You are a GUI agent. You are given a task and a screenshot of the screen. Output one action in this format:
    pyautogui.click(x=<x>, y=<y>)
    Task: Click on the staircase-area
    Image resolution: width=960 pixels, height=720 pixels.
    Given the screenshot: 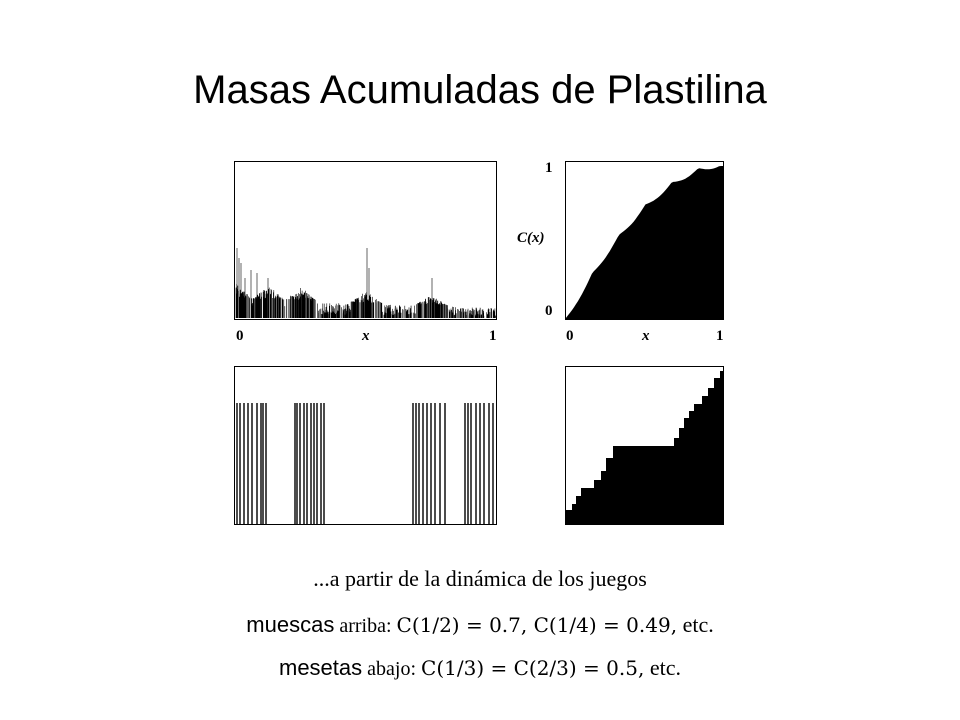 What is the action you would take?
    pyautogui.click(x=644, y=447)
    